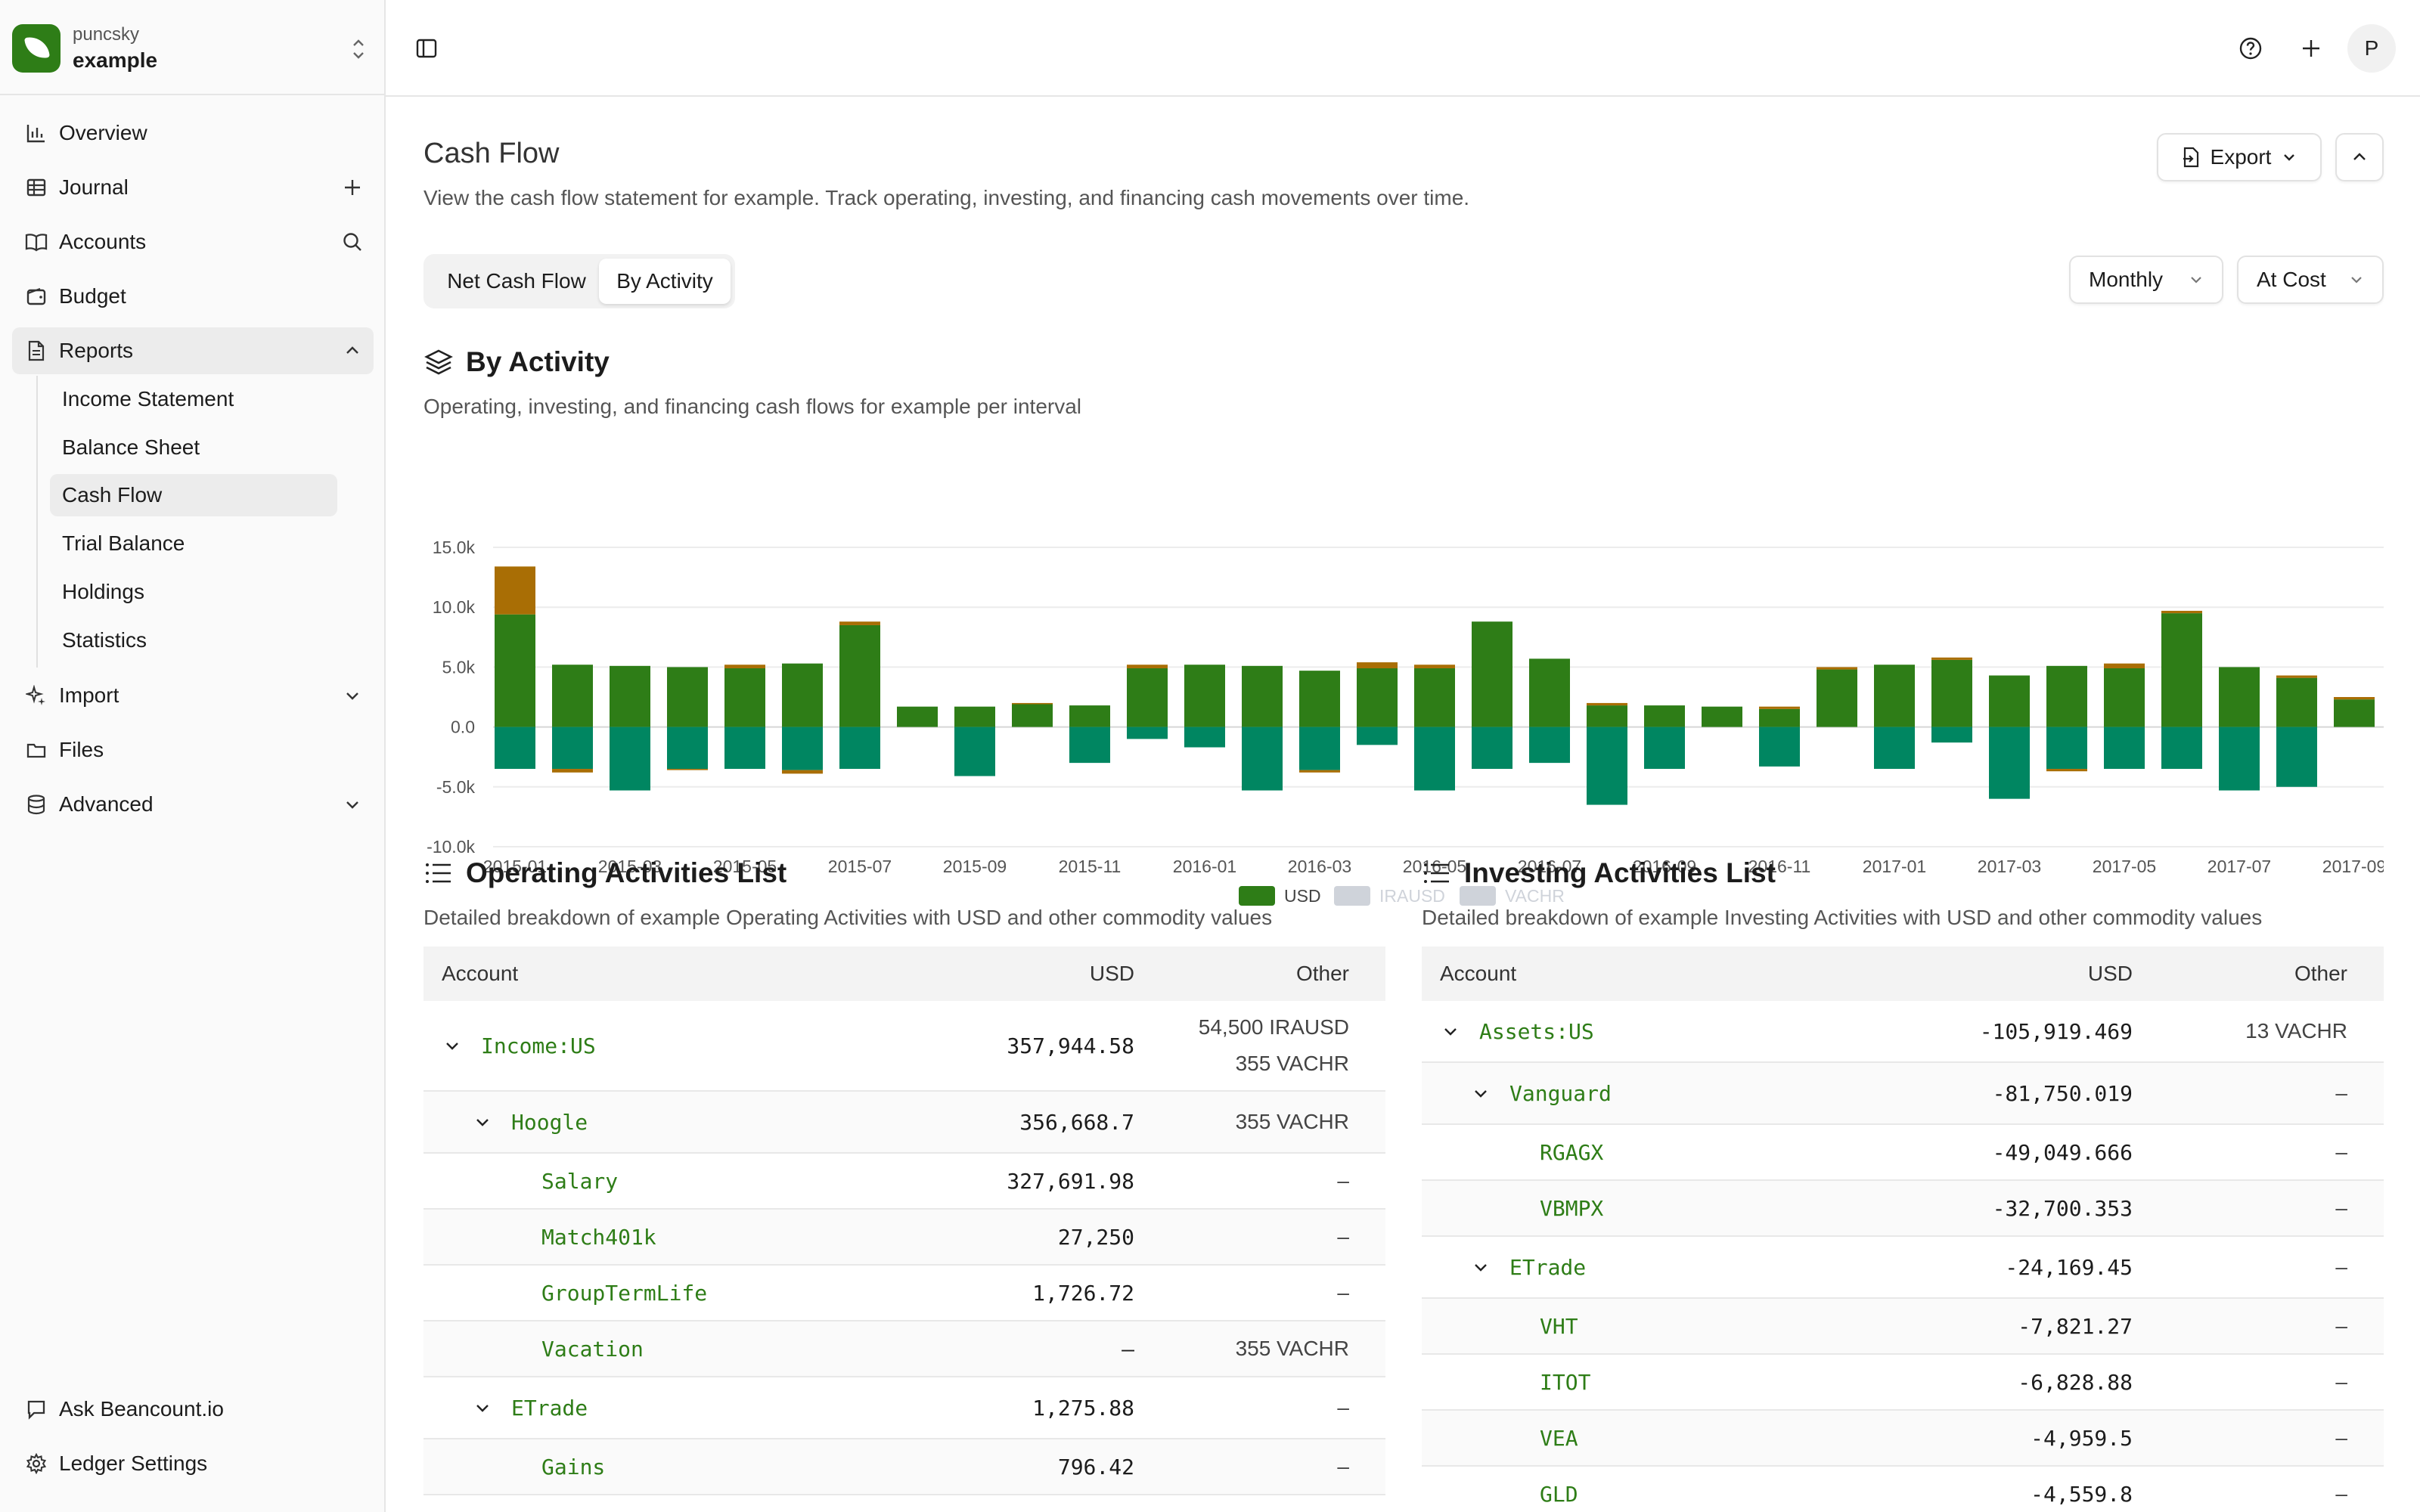 This screenshot has height=1512, width=2420. I want to click on account-name-link: GLD, so click(1559, 1494).